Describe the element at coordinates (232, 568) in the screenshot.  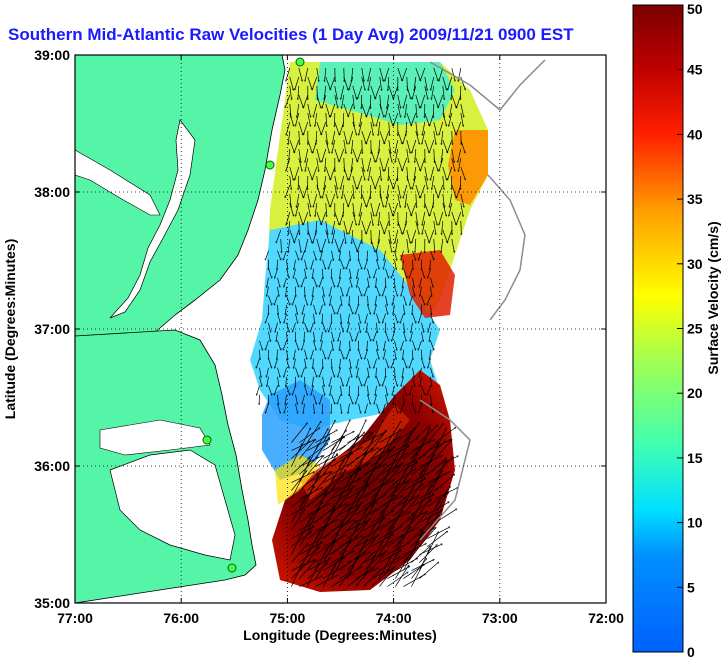
I see `radar-site-marker` at that location.